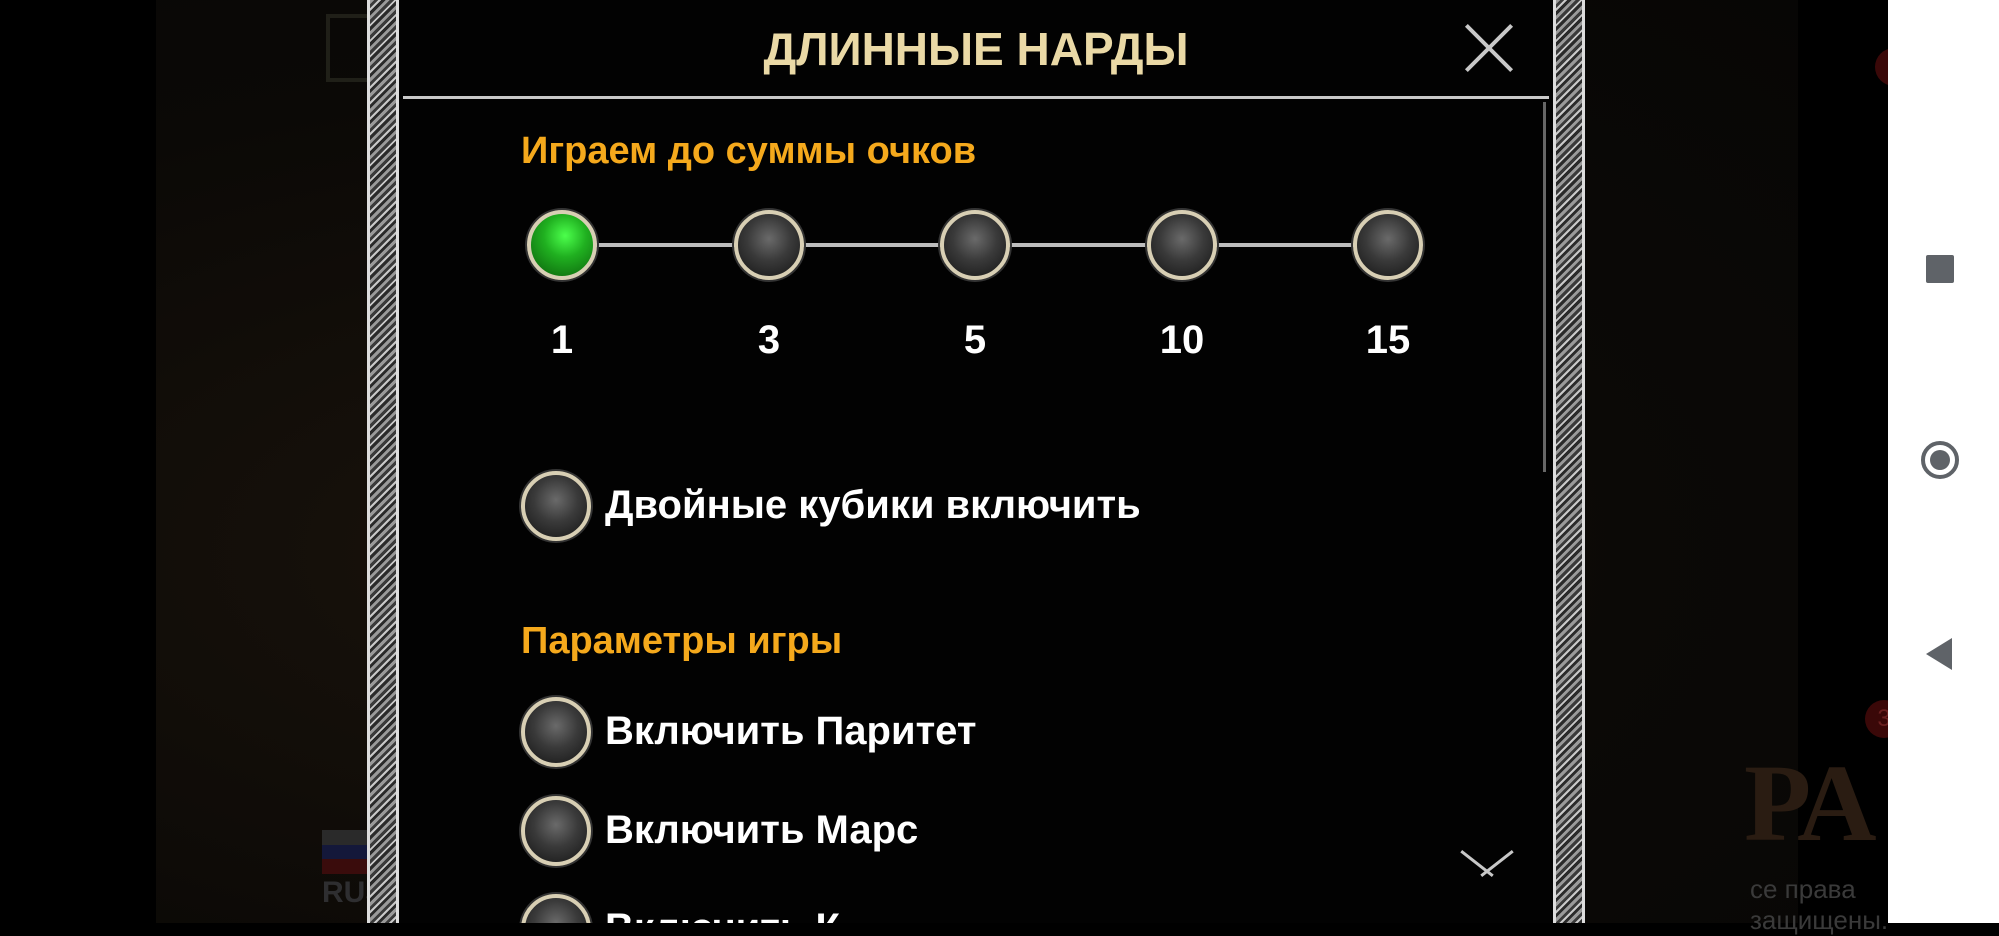 Image resolution: width=1999 pixels, height=936 pixels. I want to click on chevron-down-icon, so click(1487, 868).